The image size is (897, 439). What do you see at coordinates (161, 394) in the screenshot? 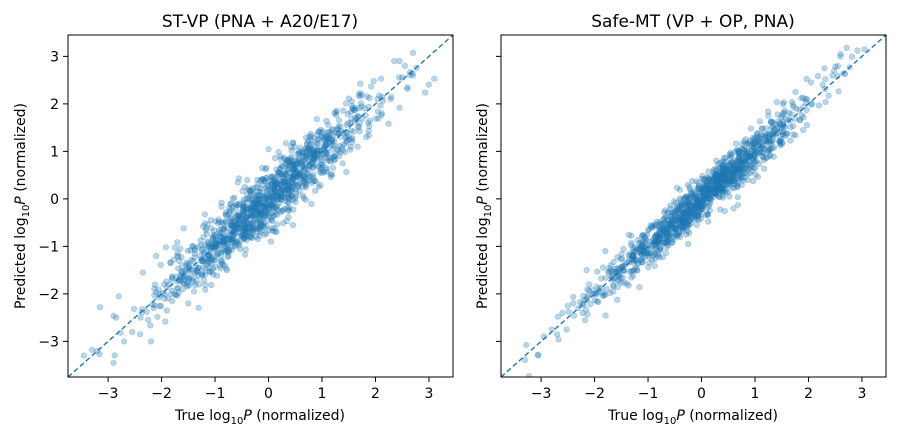
I see `x-tick-label: −2` at bounding box center [161, 394].